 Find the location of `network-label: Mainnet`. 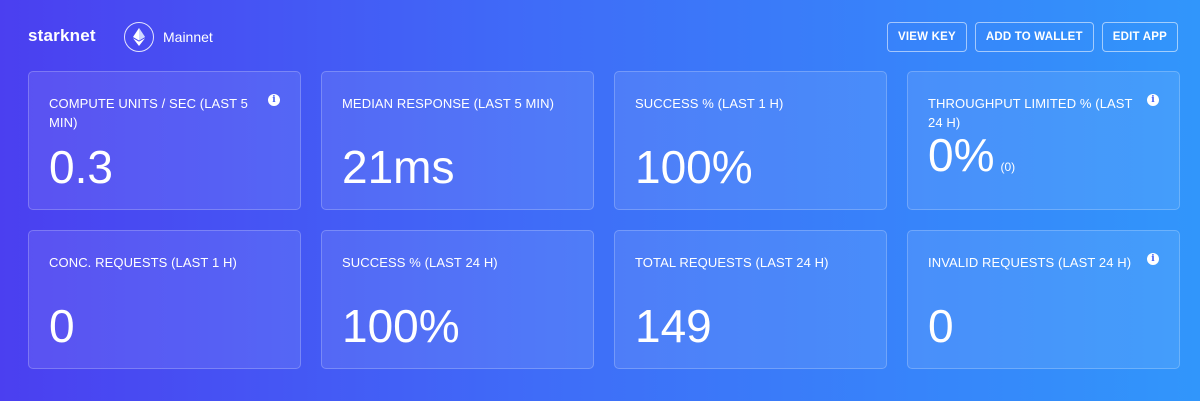

network-label: Mainnet is located at coordinates (188, 37).